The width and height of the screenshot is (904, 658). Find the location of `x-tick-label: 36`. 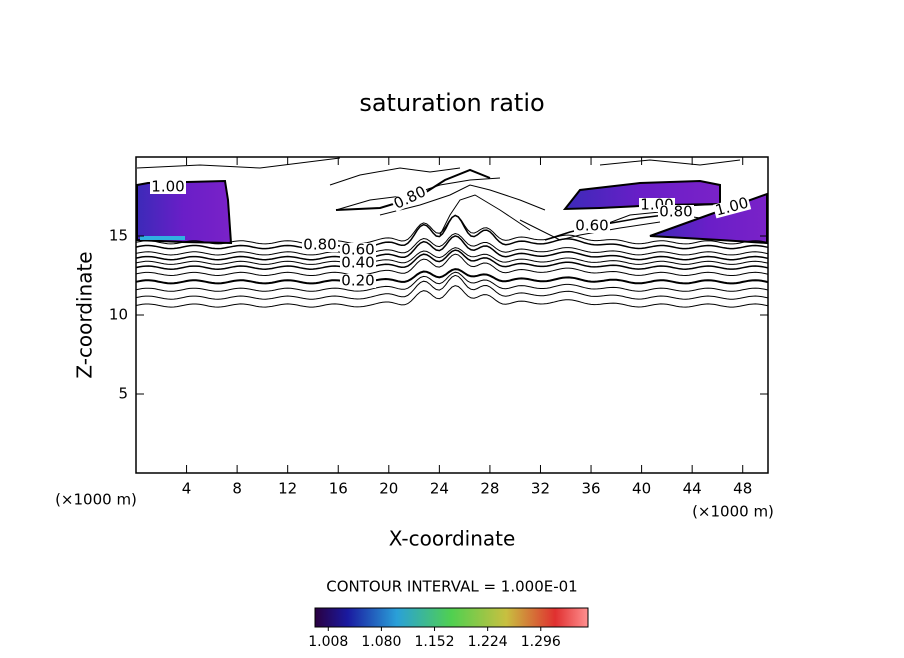

x-tick-label: 36 is located at coordinates (590, 489).